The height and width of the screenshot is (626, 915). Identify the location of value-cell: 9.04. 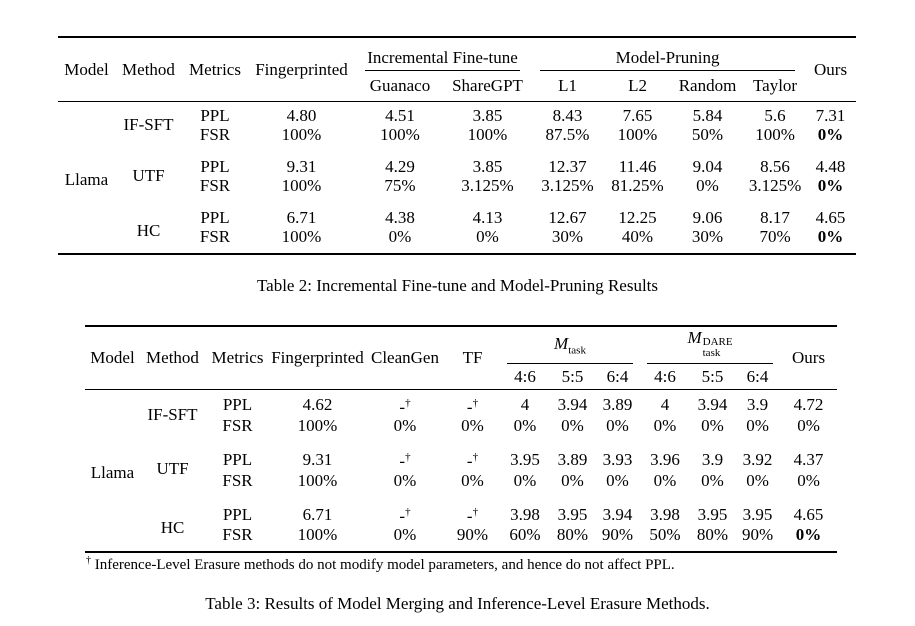
(707, 166).